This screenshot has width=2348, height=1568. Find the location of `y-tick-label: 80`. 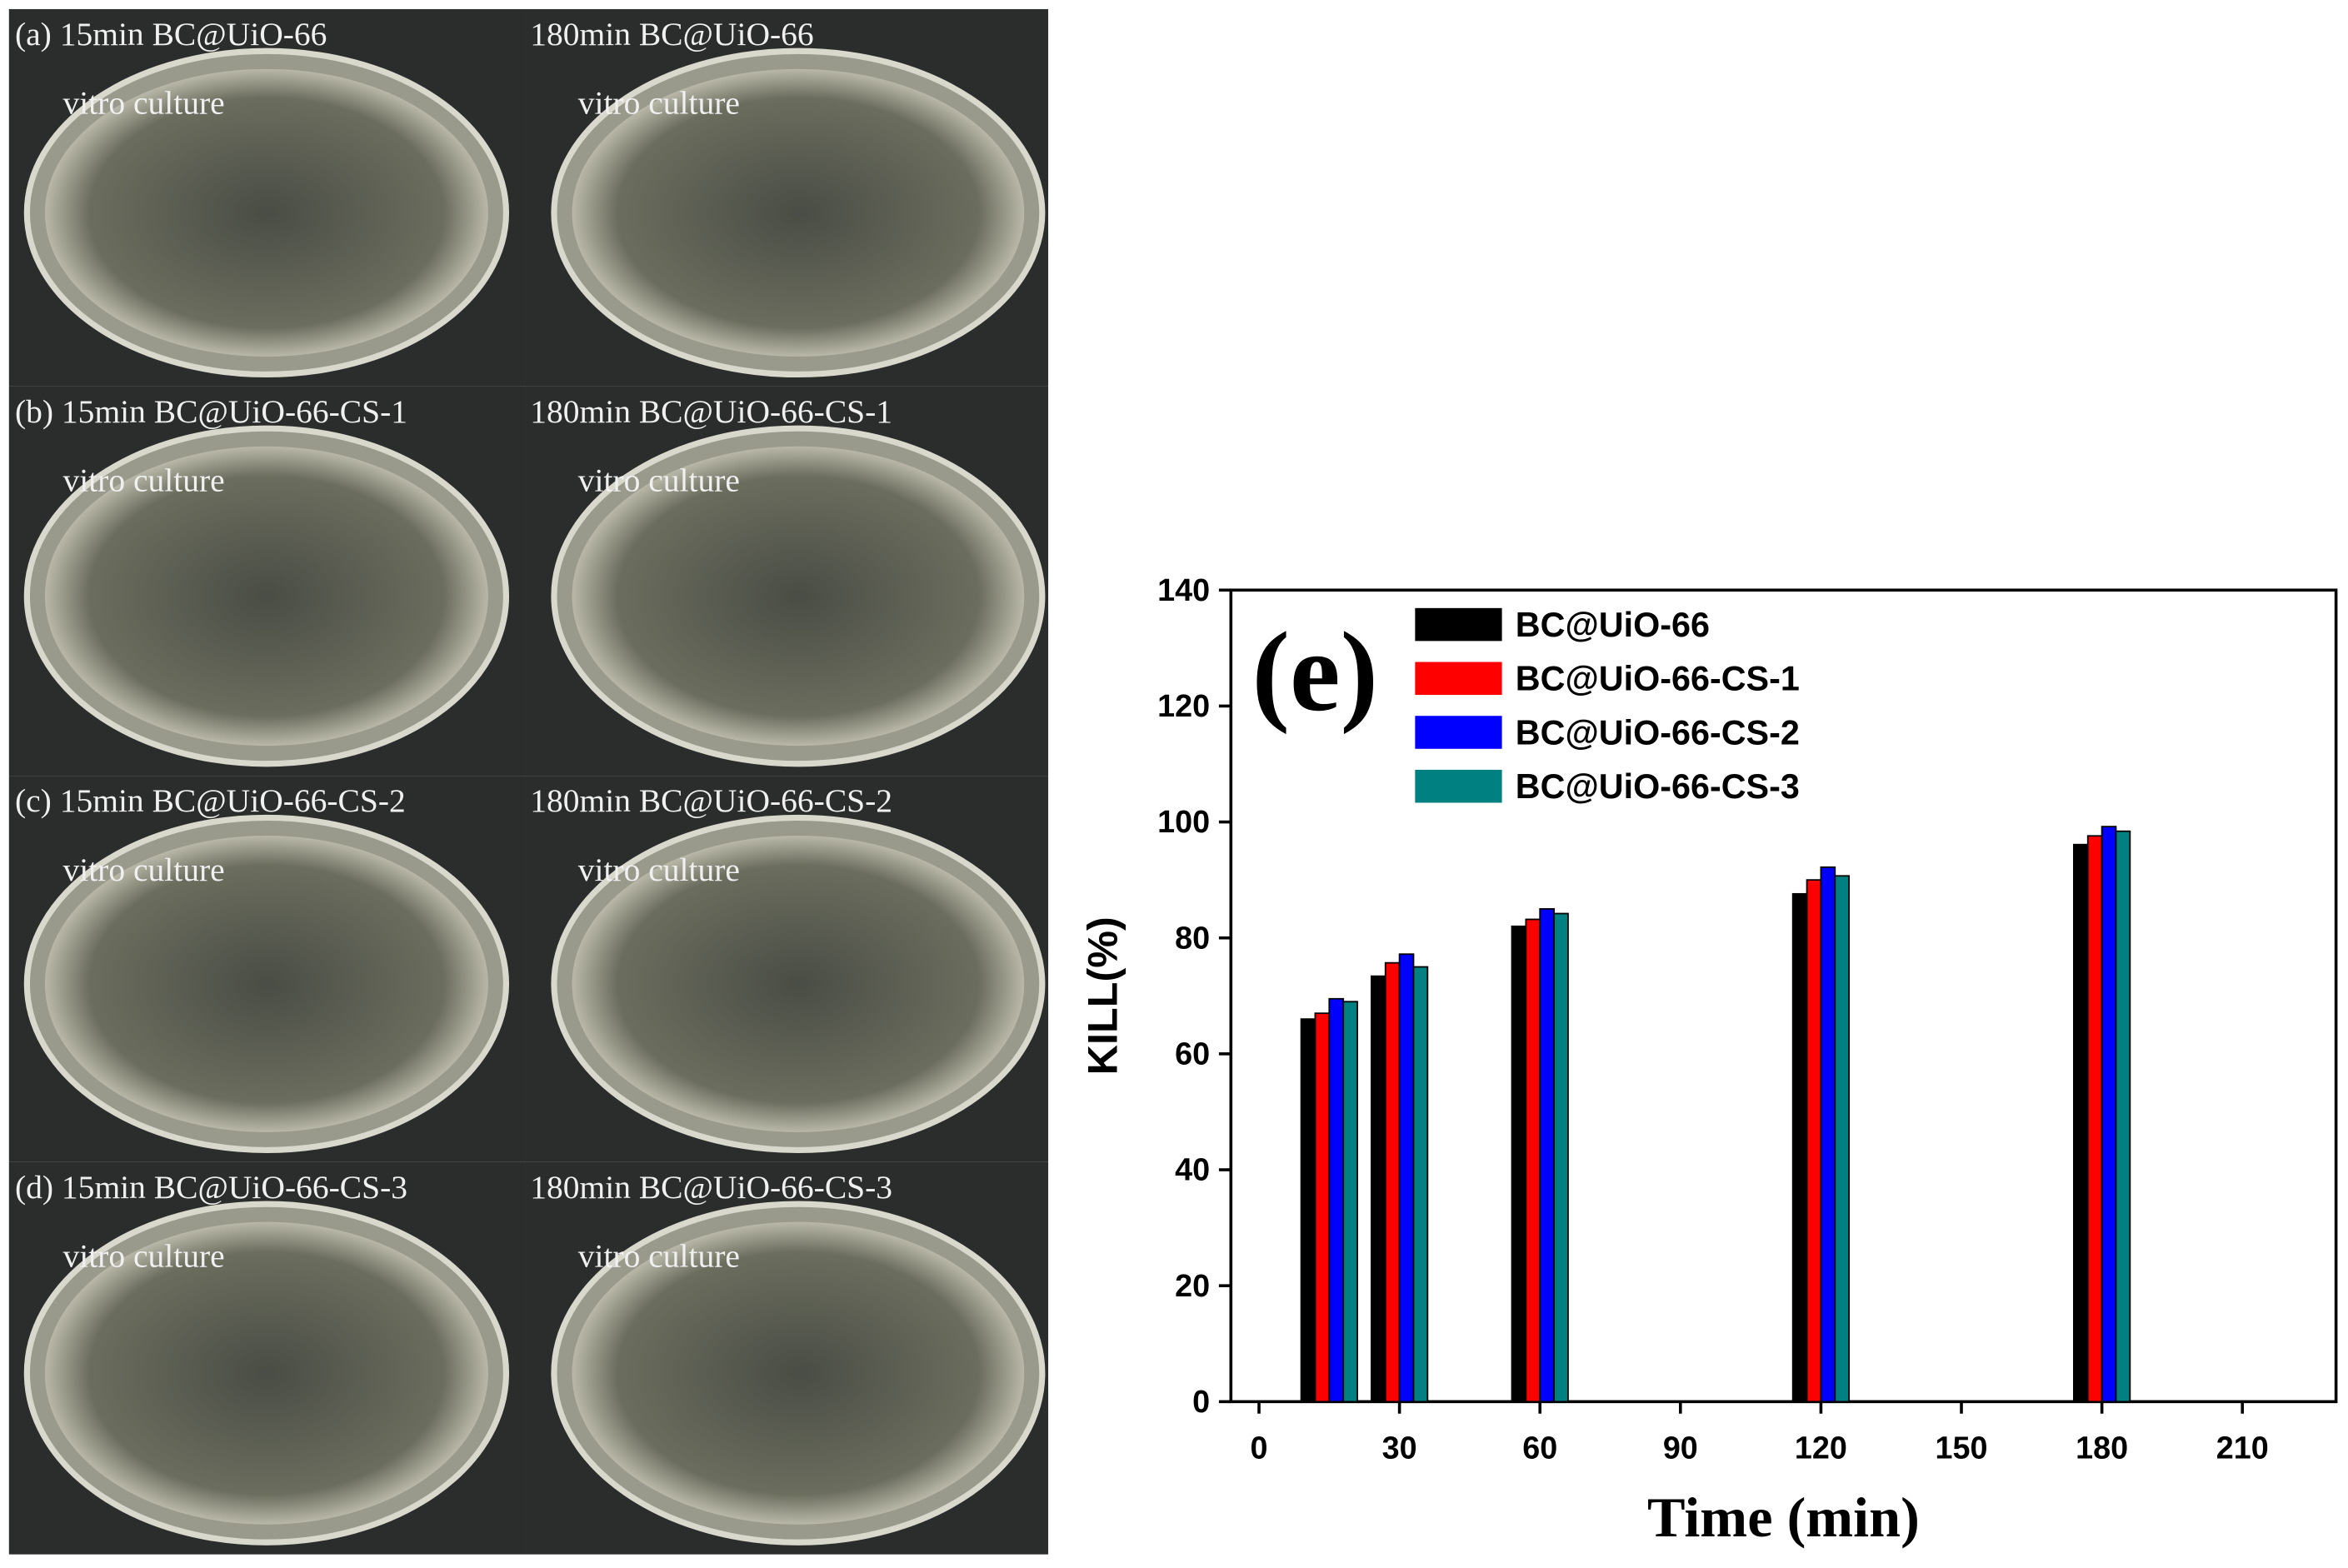

y-tick-label: 80 is located at coordinates (1192, 937).